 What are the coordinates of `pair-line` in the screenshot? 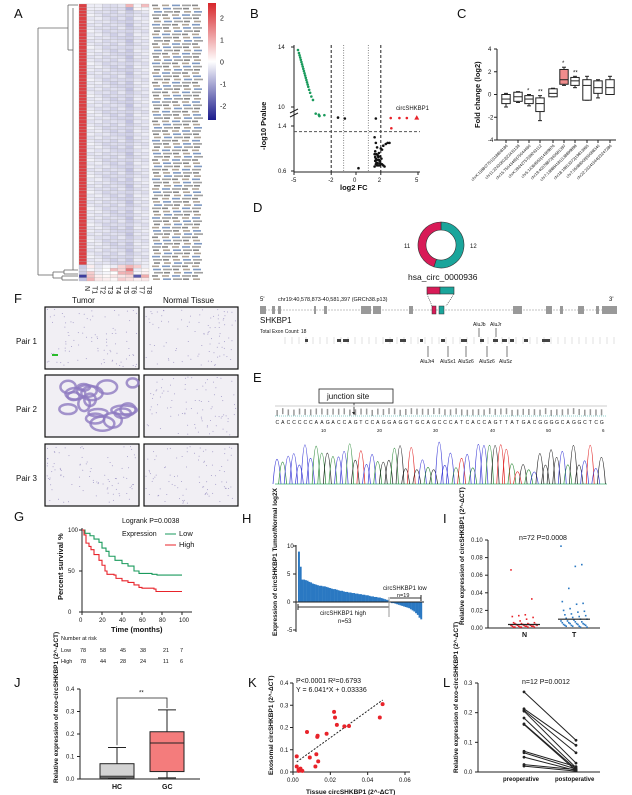 It's located at (550, 768).